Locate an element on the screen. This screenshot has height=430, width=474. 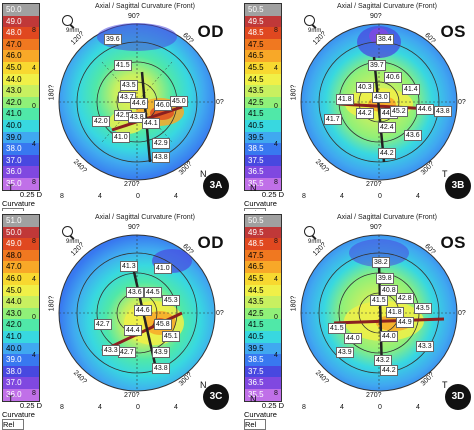
curvature-reading: 39.7 is located at coordinates (377, 65).